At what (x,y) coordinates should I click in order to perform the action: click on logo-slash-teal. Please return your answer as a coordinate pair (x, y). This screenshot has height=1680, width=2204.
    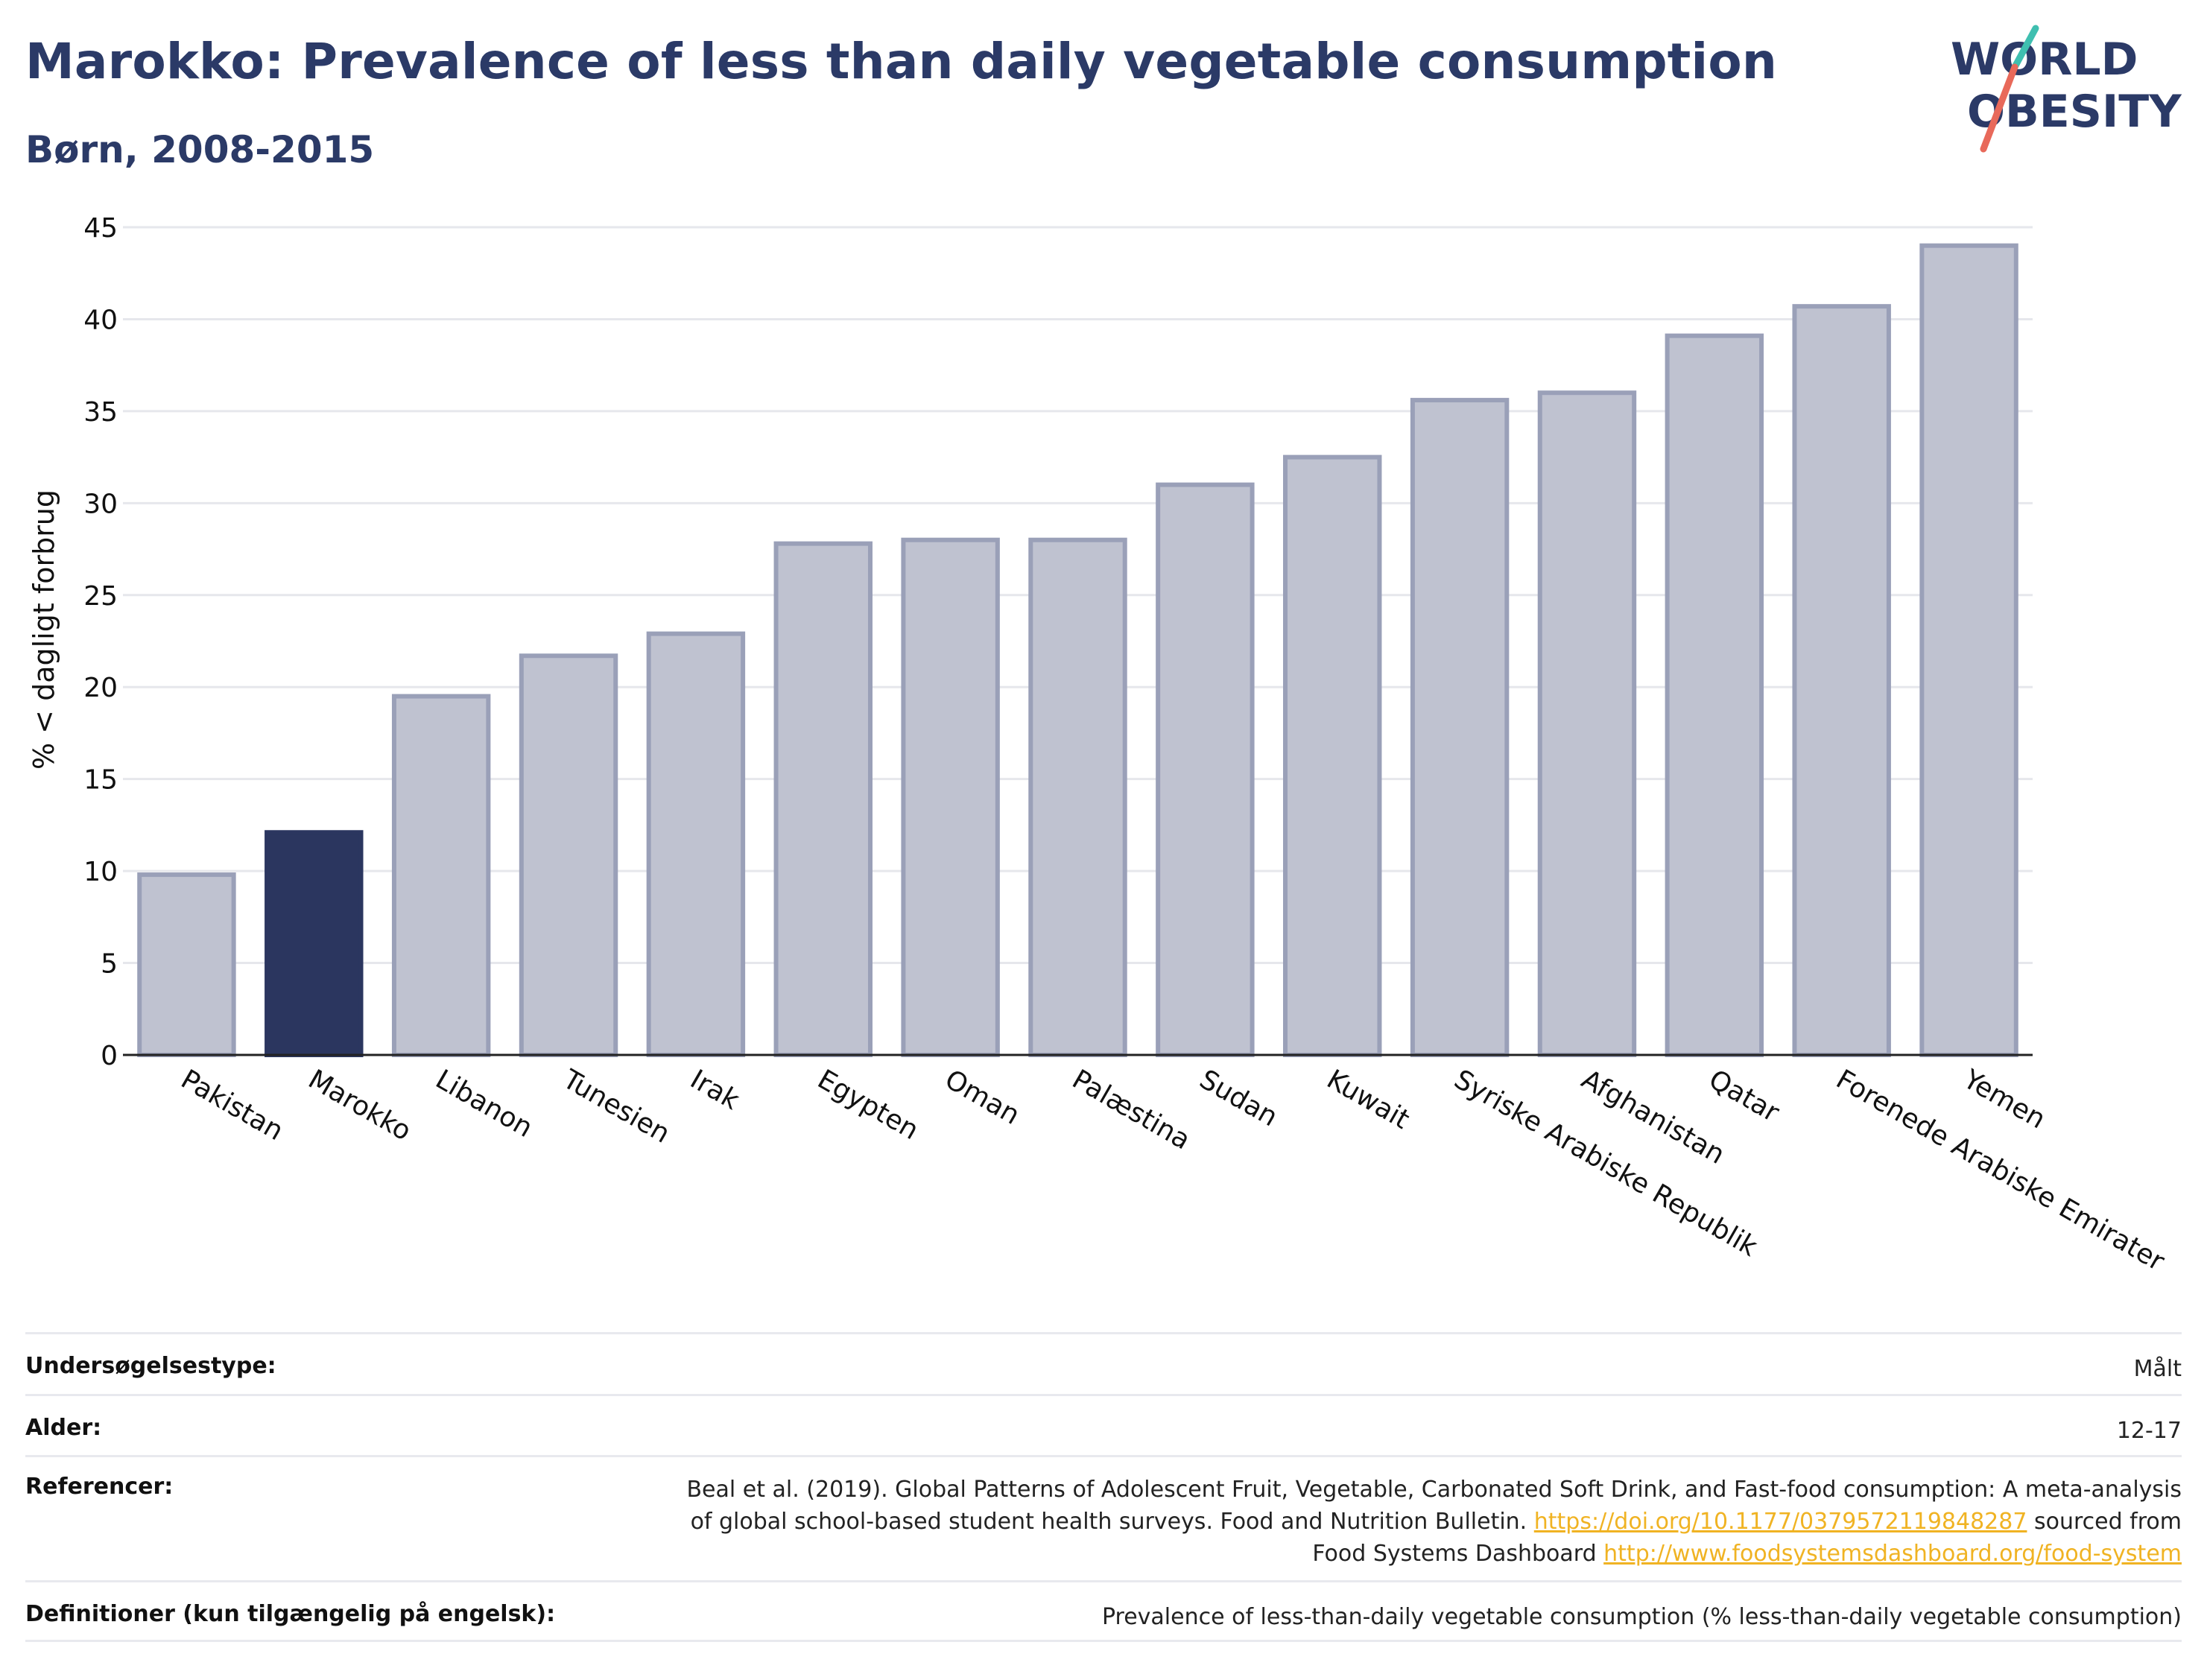
    Looking at the image, I should click on (2025, 48).